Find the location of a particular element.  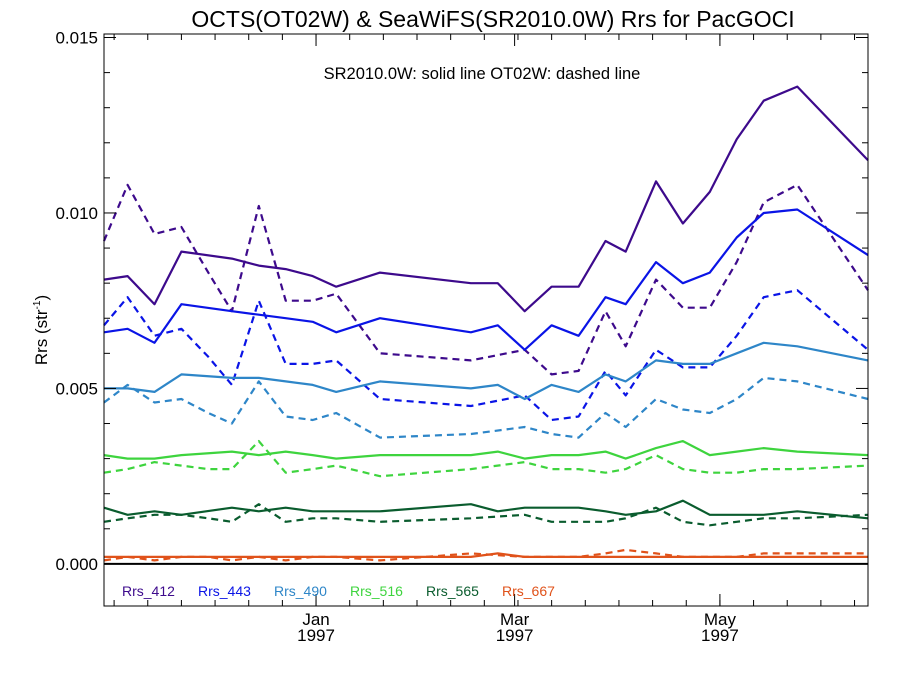

y-axis-label: Rrs (str-1) is located at coordinates (41, 330).